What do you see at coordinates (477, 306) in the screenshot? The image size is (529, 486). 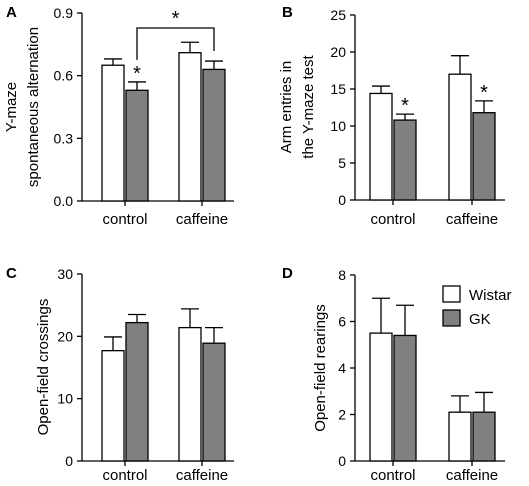 I see `legend: Wistar GK` at bounding box center [477, 306].